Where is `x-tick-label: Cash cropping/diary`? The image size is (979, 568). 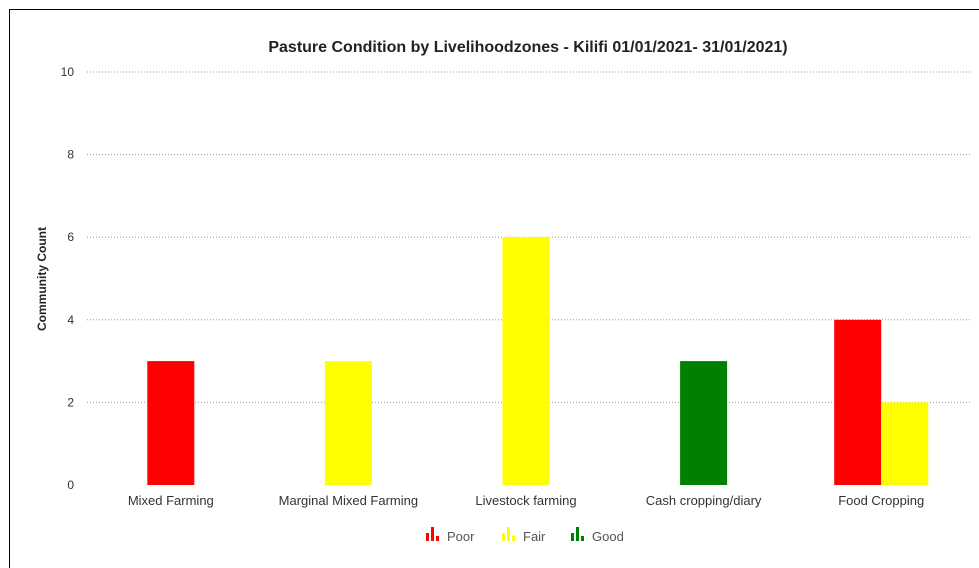 x-tick-label: Cash cropping/diary is located at coordinates (704, 500).